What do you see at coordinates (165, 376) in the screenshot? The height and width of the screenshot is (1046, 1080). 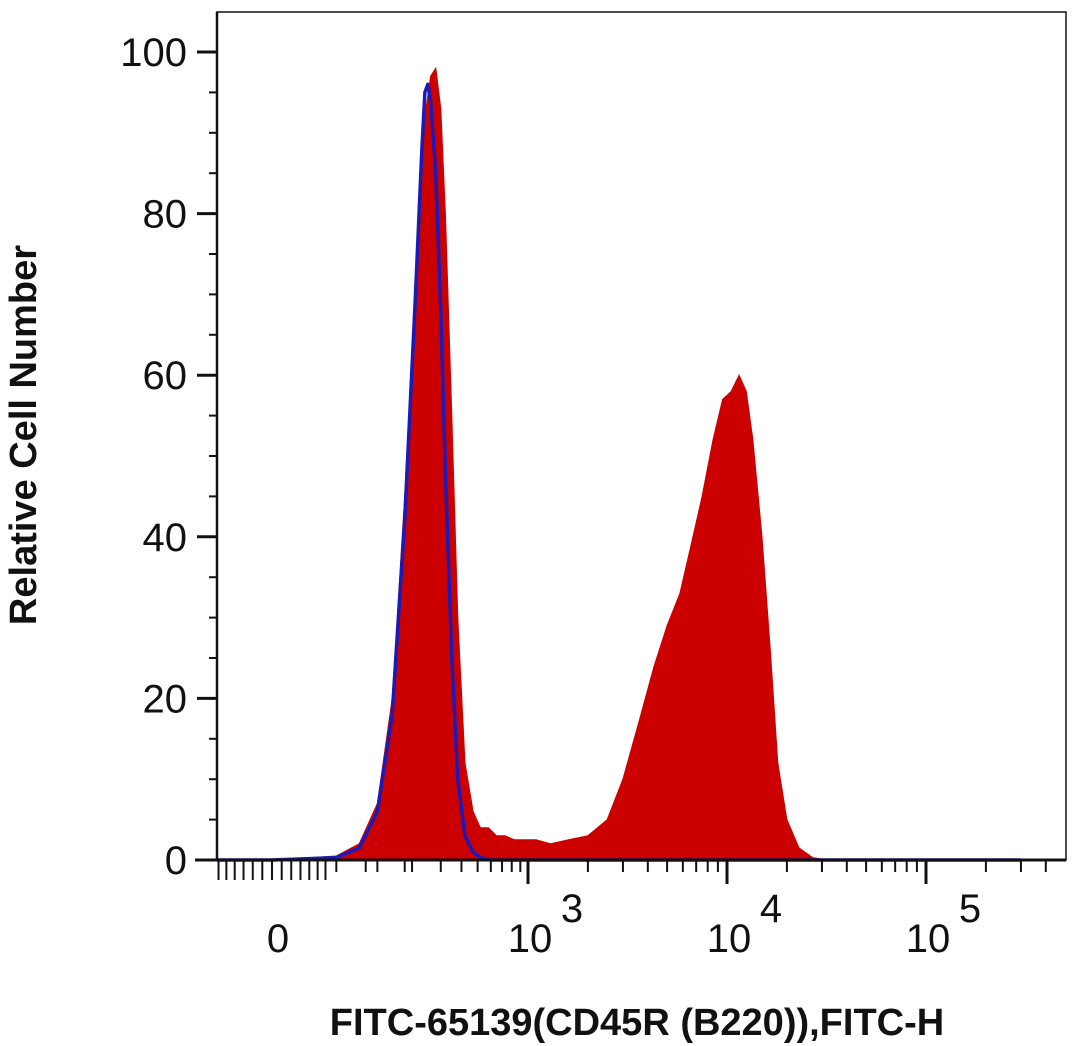 I see `y-tick-label: 60` at bounding box center [165, 376].